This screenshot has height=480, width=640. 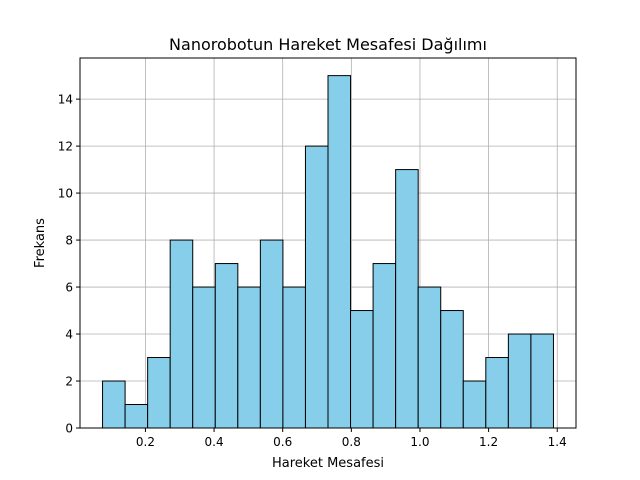 I want to click on x-tick-label: 0.2, so click(x=145, y=442).